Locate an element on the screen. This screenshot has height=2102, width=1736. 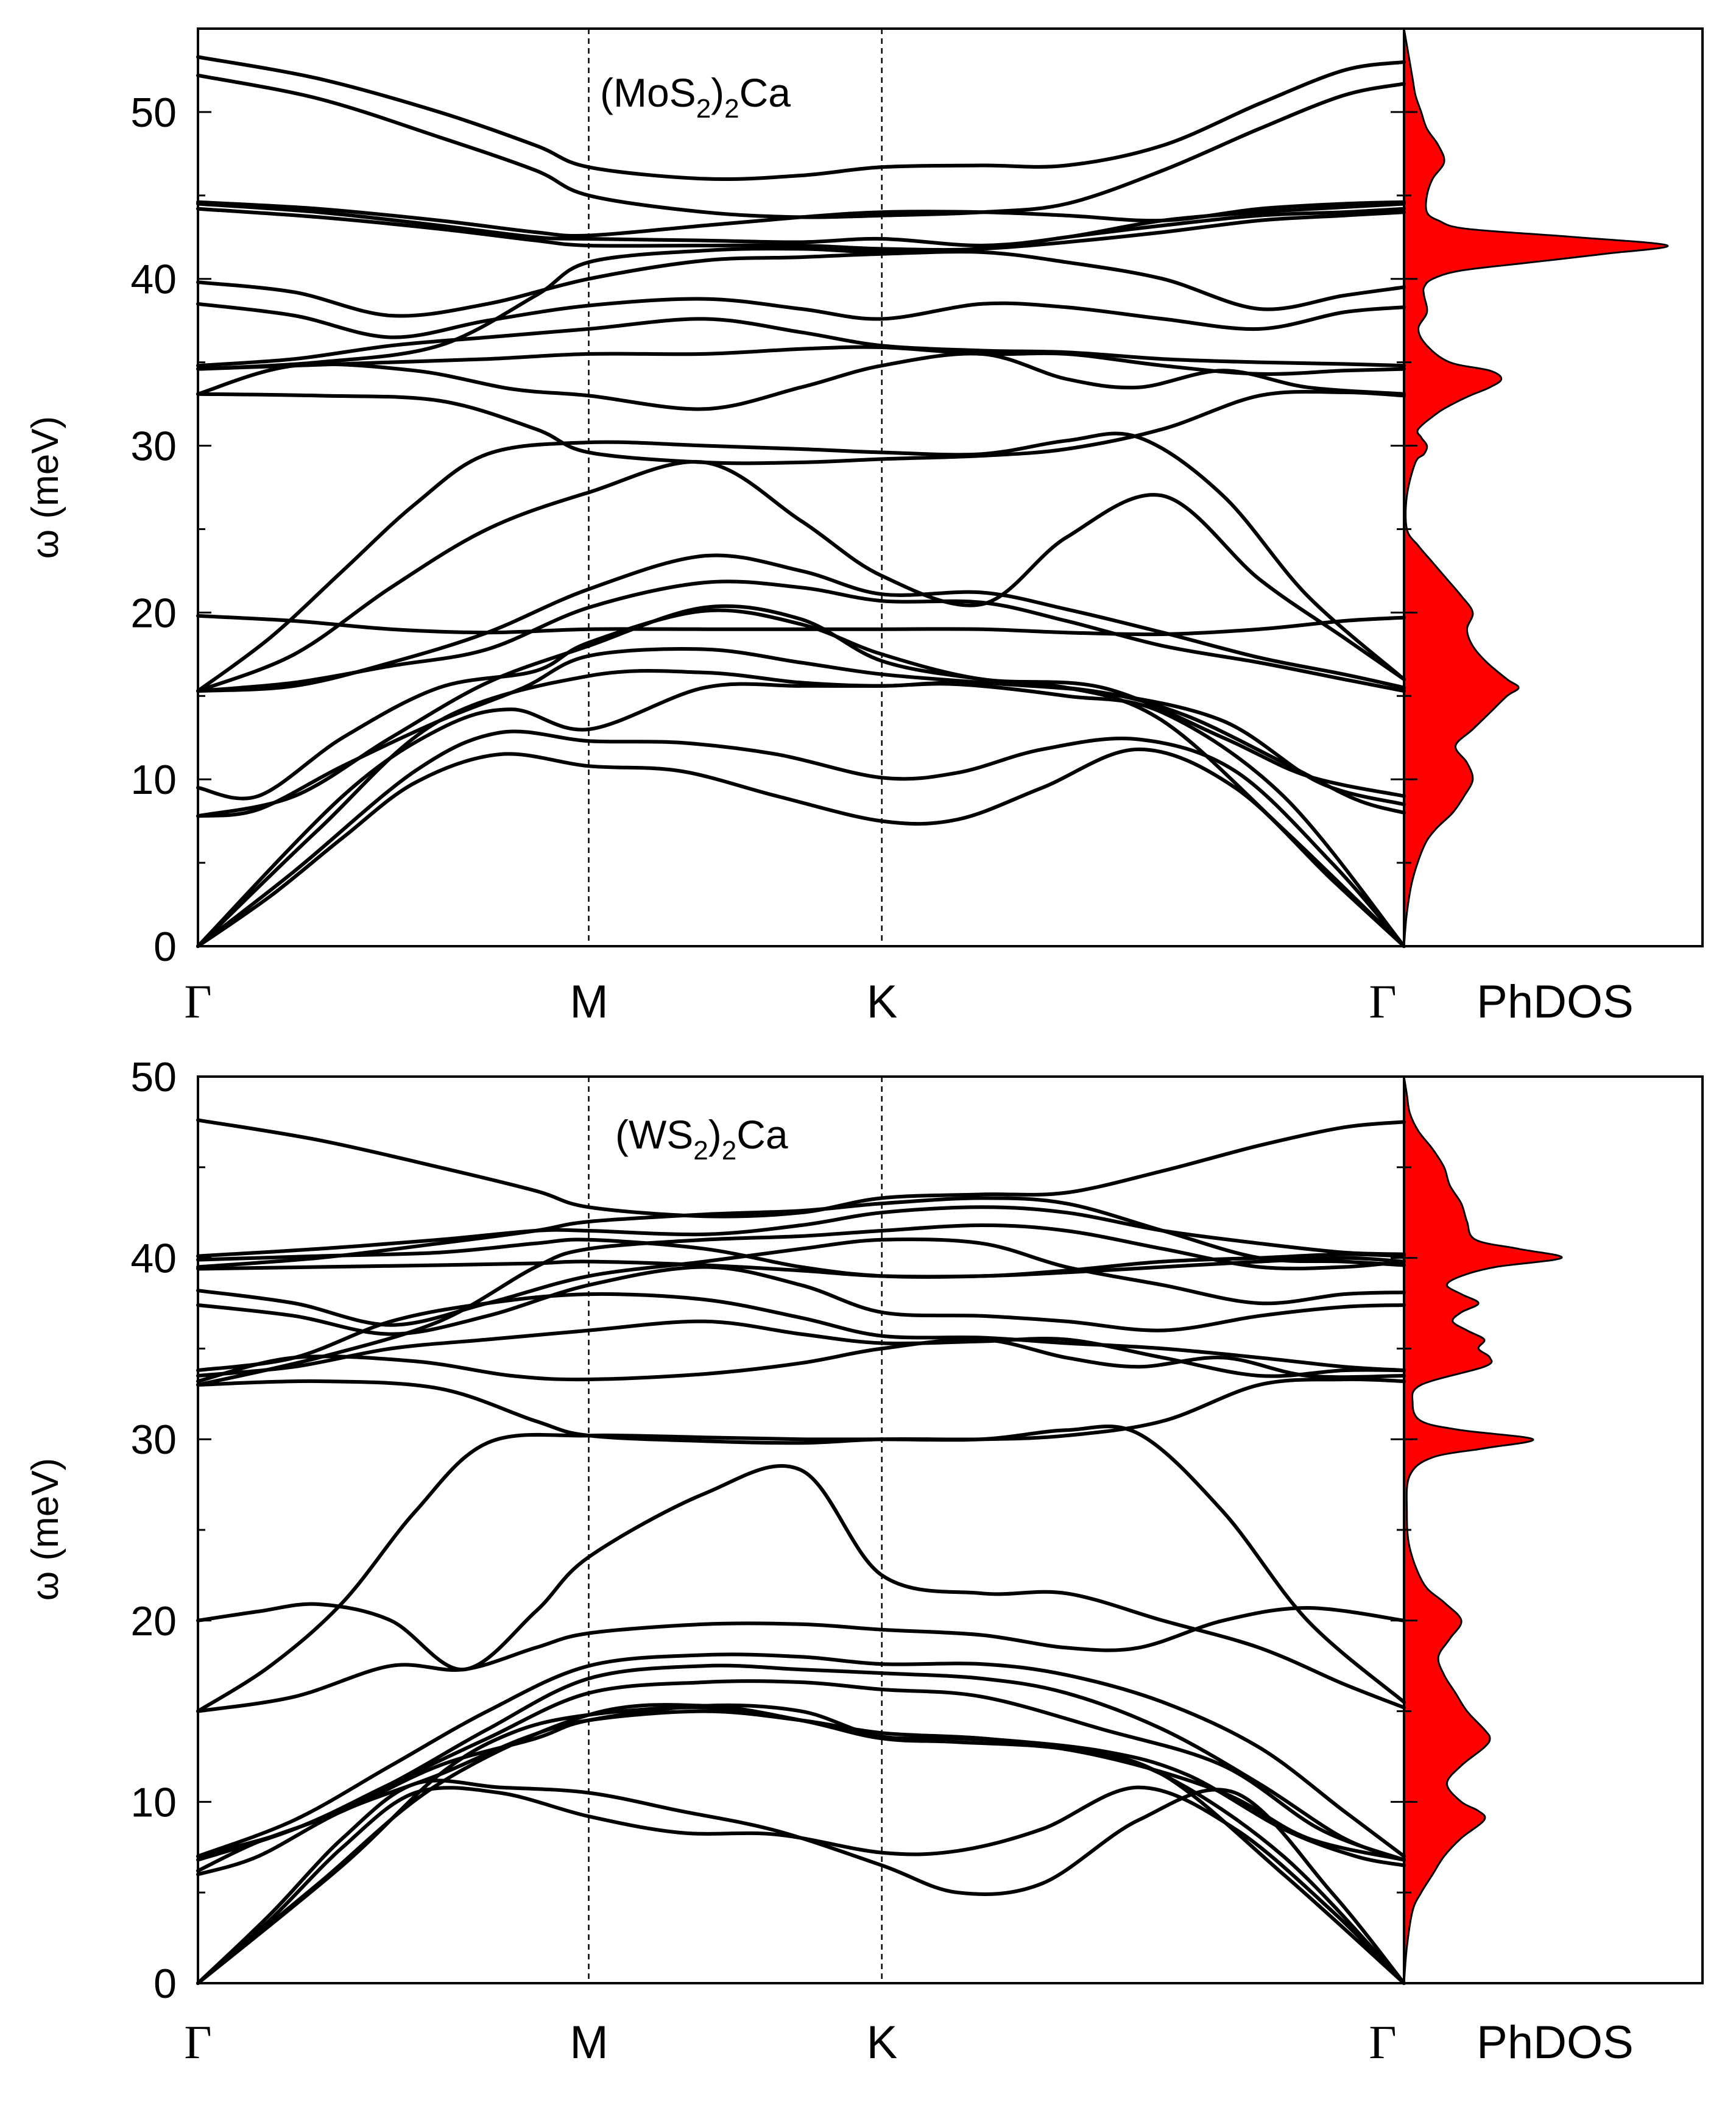
panel-title: (WS2)2Ca is located at coordinates (701, 1139).